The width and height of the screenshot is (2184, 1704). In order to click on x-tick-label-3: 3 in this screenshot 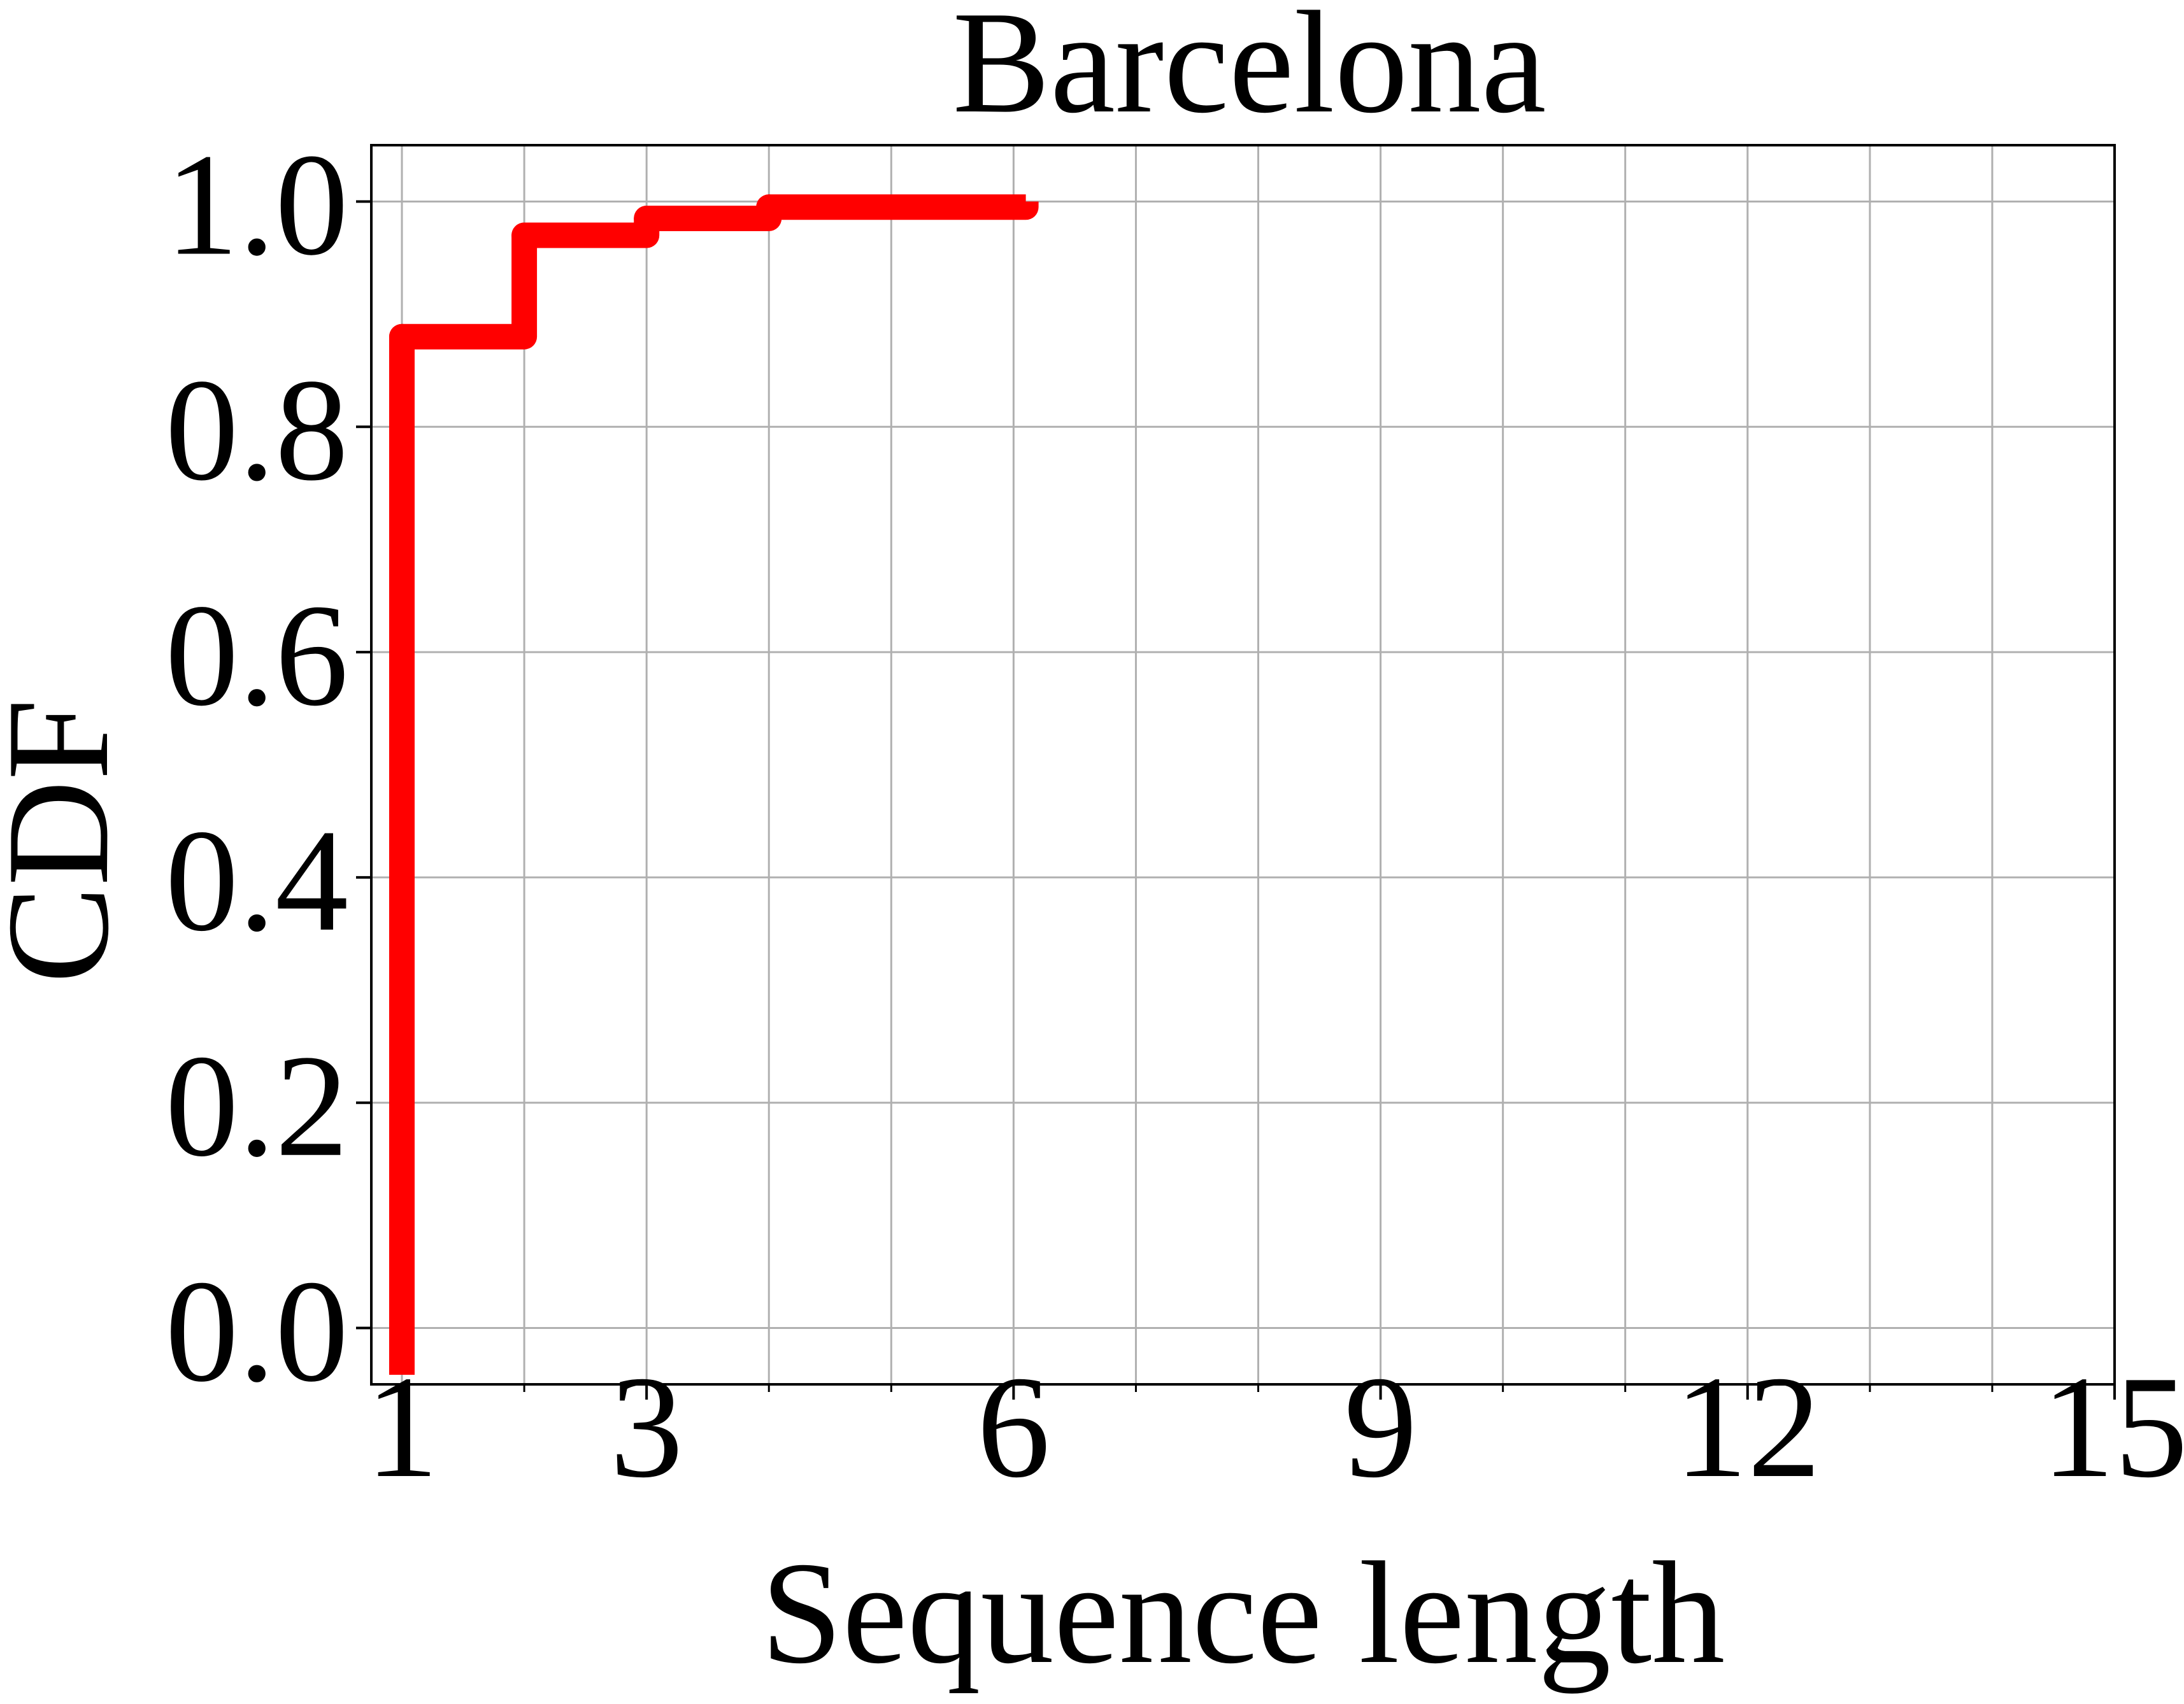, I will do `click(646, 1426)`.